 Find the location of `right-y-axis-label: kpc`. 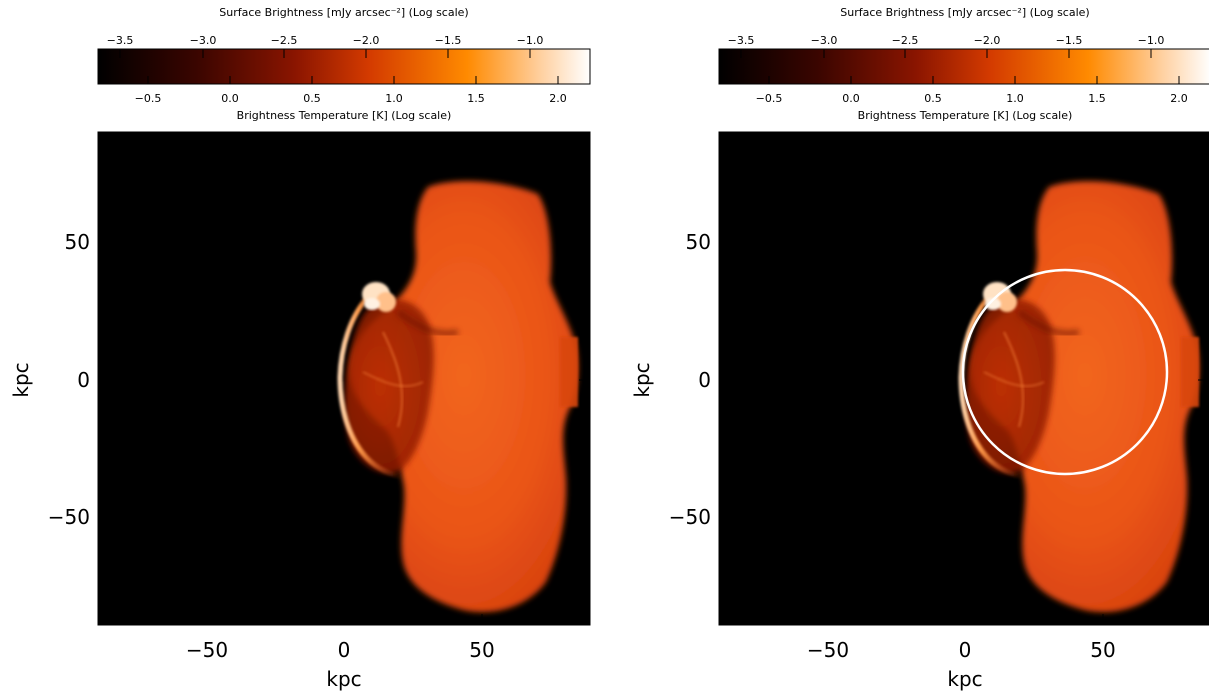

right-y-axis-label: kpc is located at coordinates (642, 379).